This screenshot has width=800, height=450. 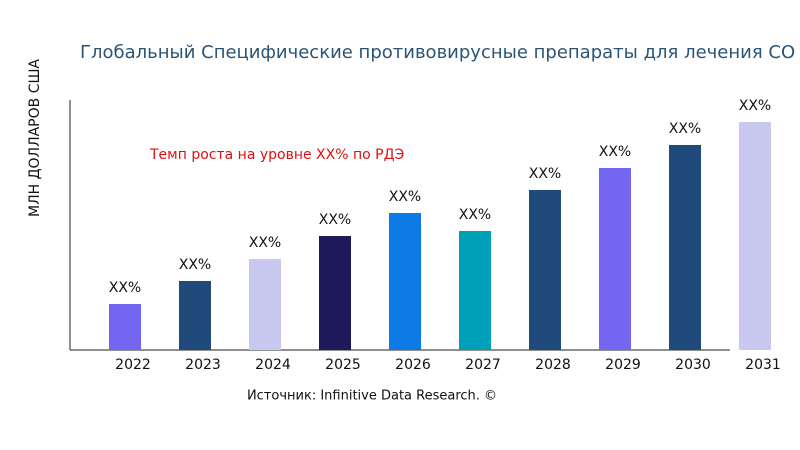 I want to click on x-tick-label: 2026, so click(x=413, y=365).